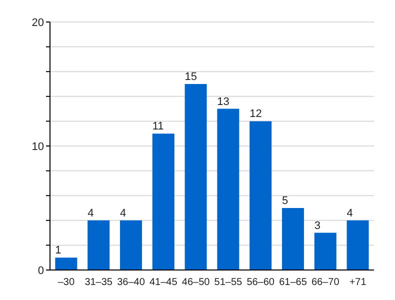  What do you see at coordinates (131, 282) in the screenshot?
I see `x-tick-label: 36–40` at bounding box center [131, 282].